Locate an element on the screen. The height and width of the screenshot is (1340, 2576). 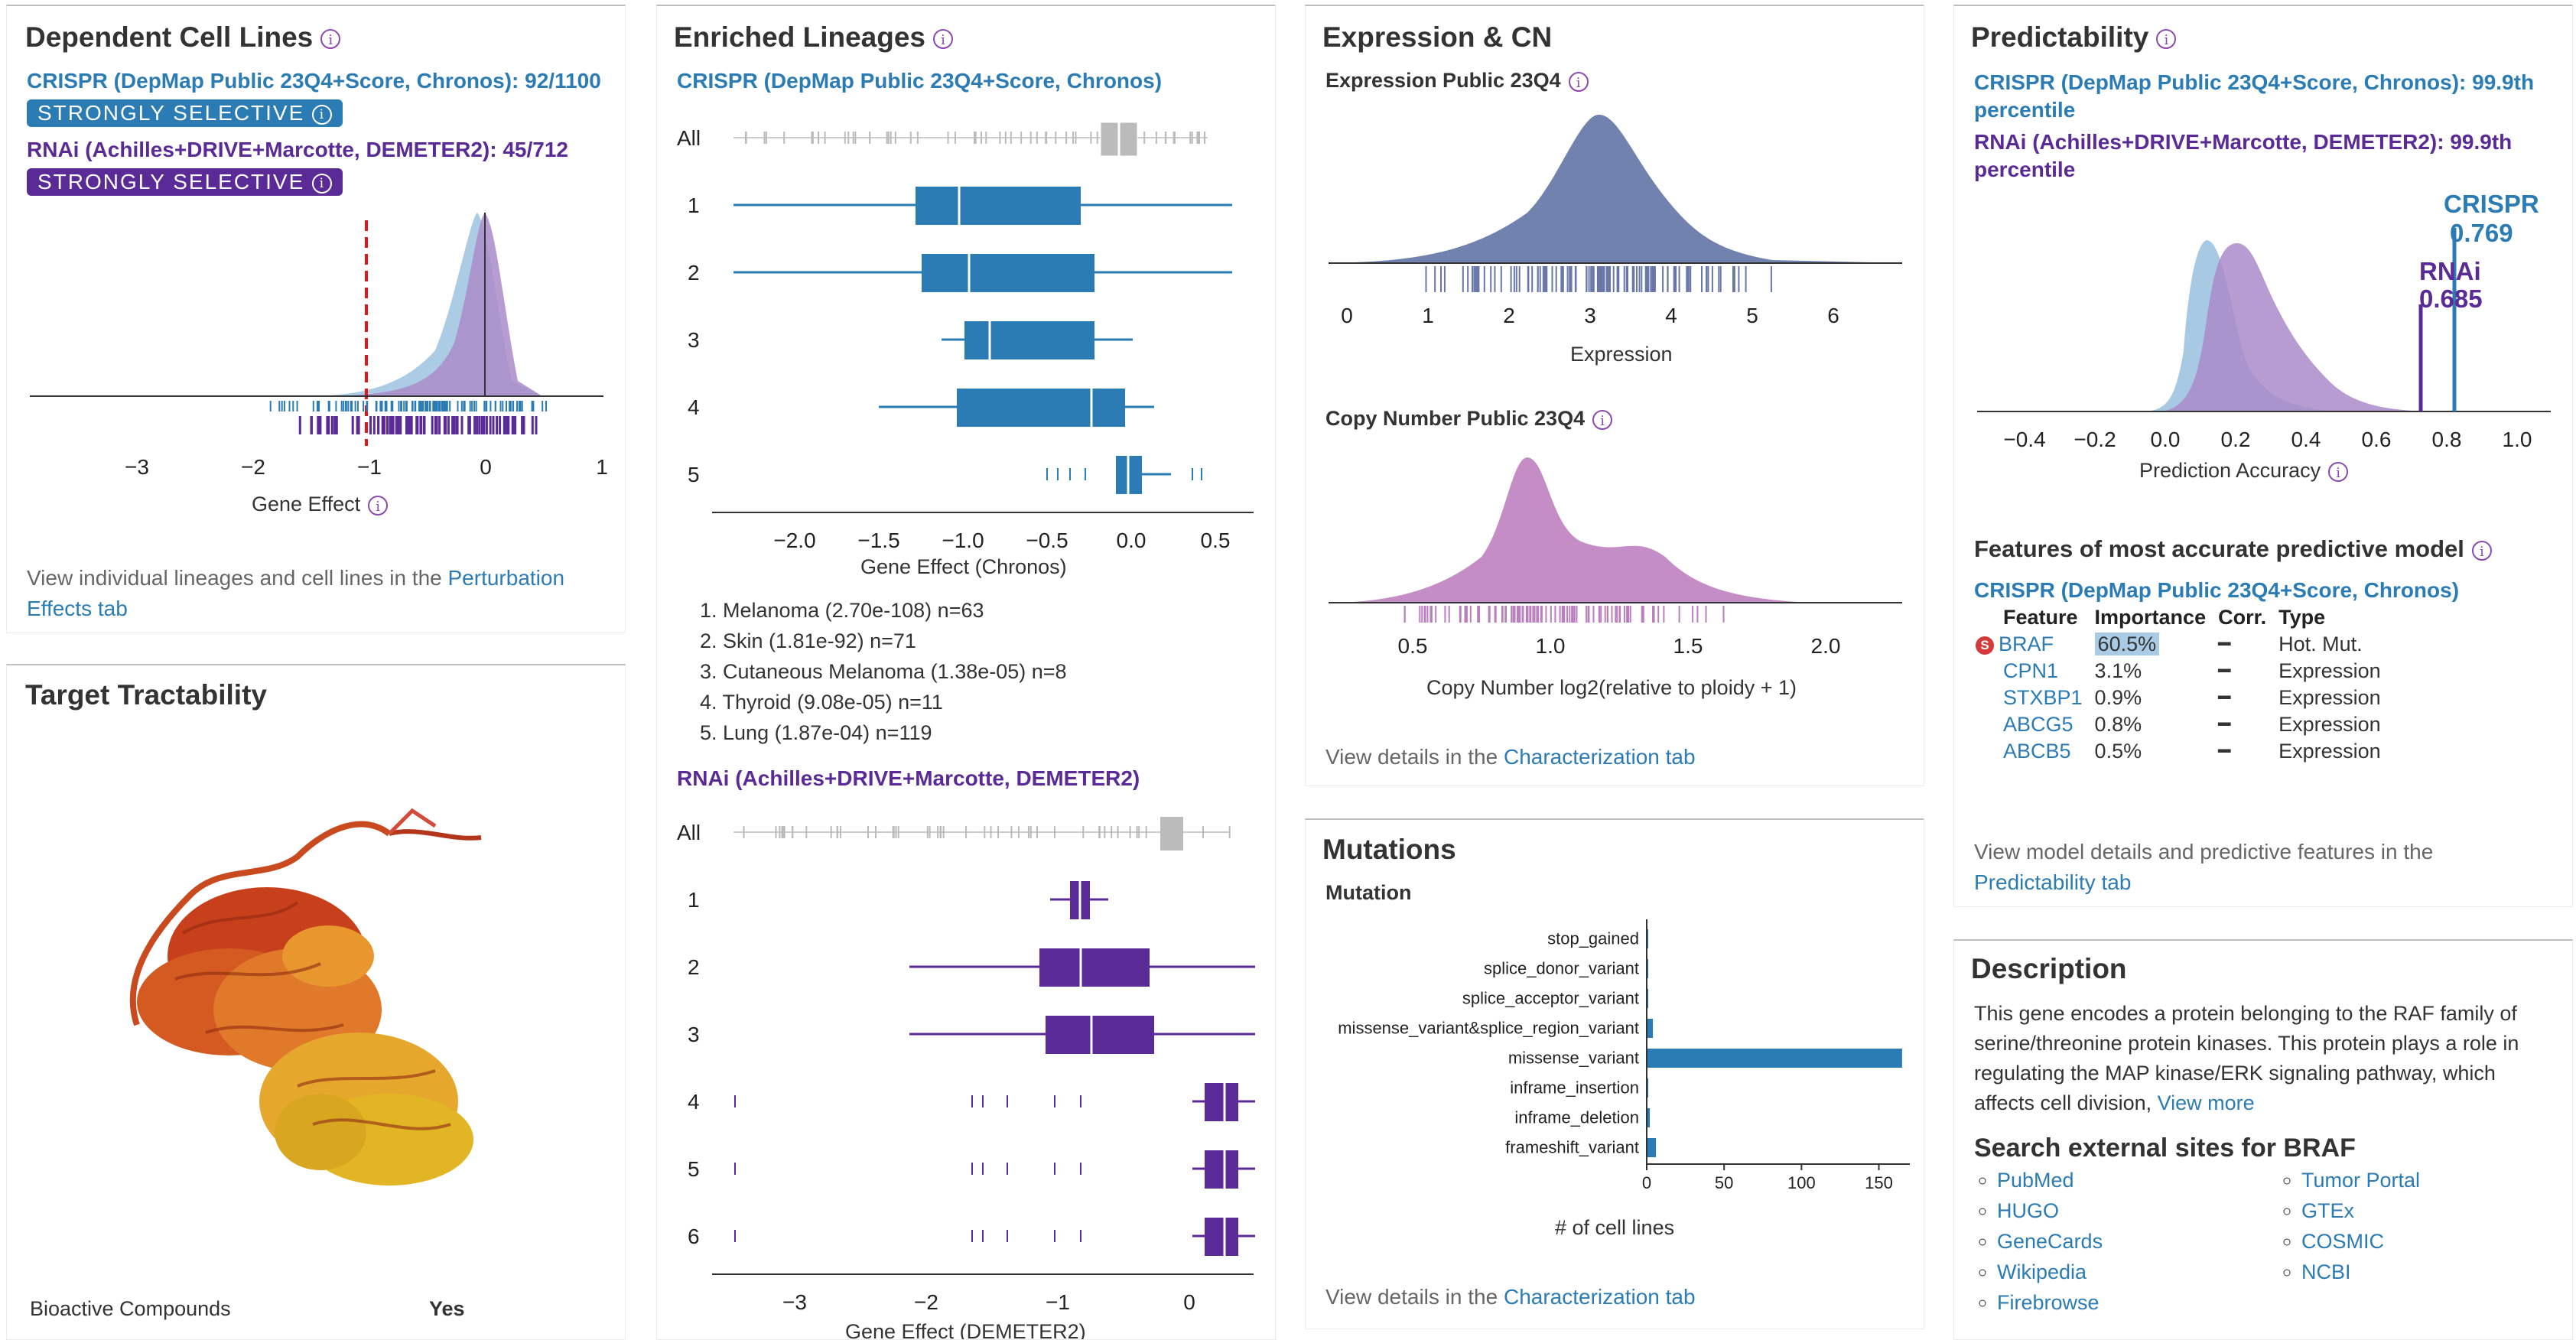
dependent-title: Dependent Cell Lines i is located at coordinates (183, 37).